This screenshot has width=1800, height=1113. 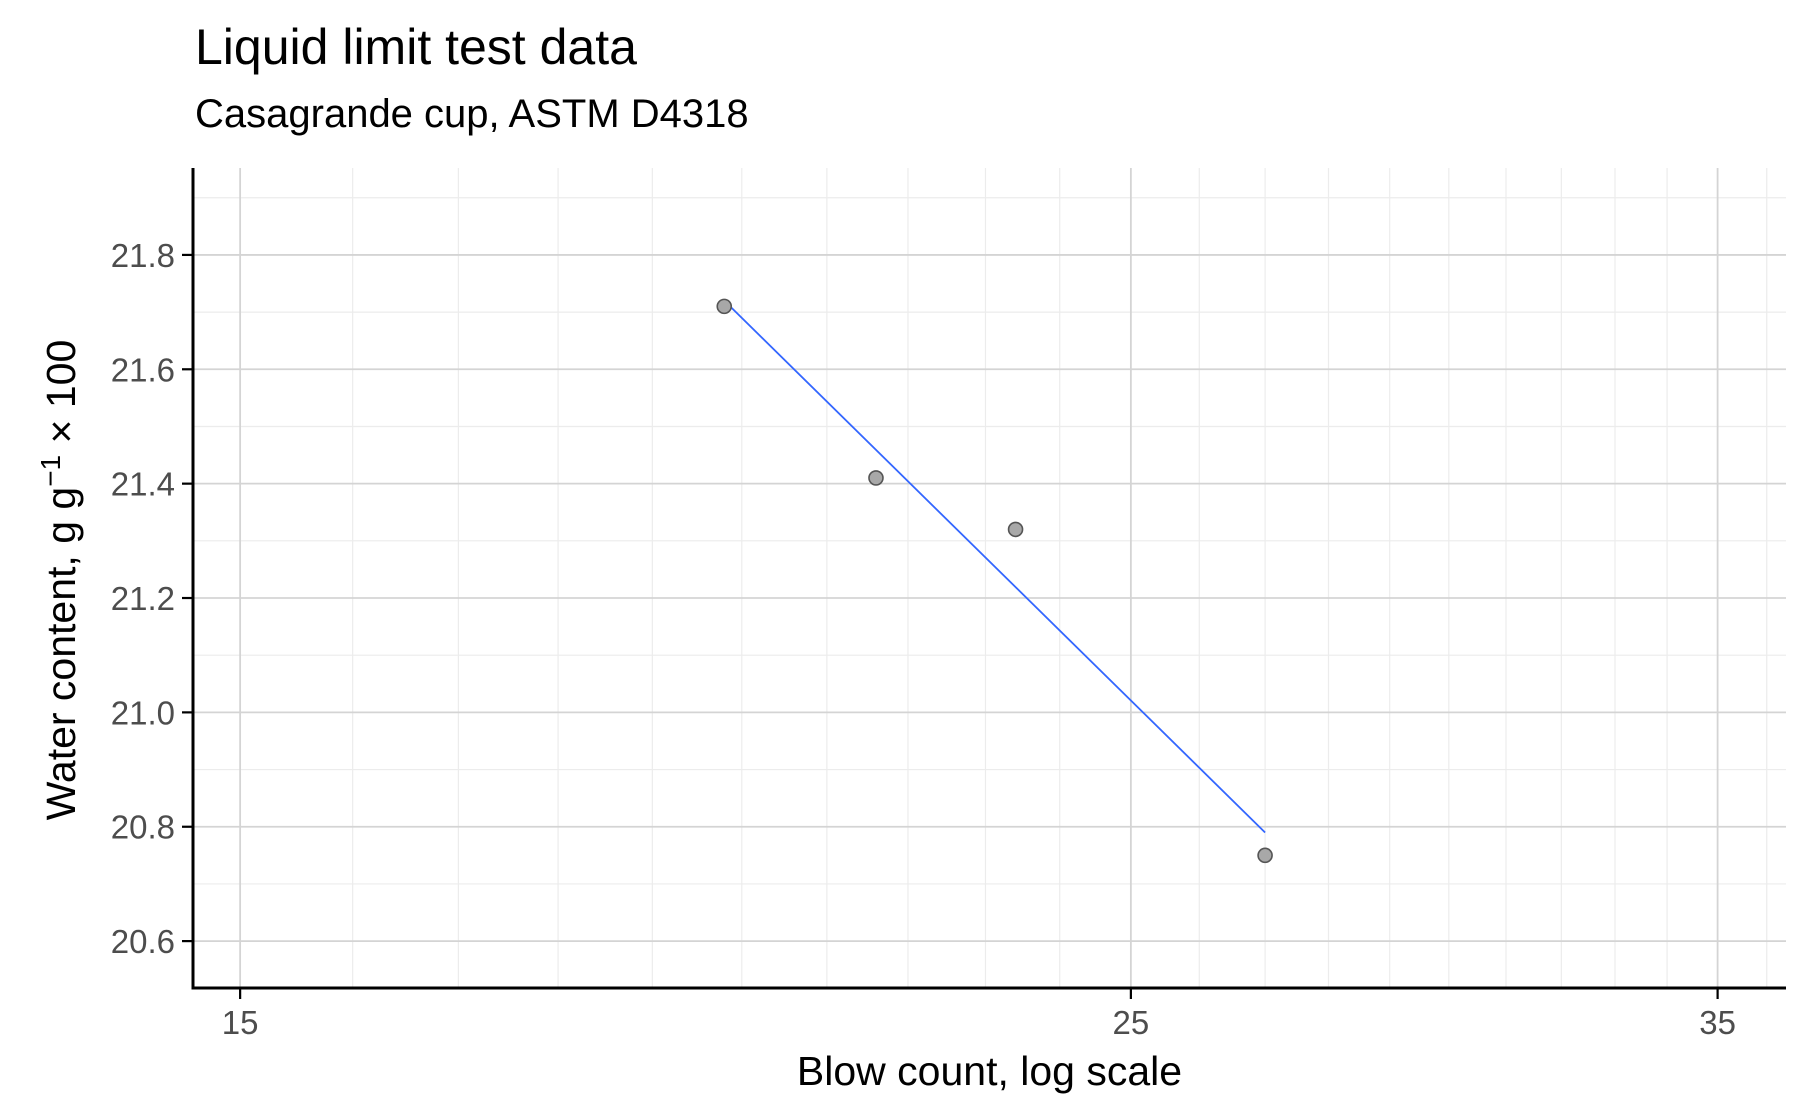 What do you see at coordinates (143, 369) in the screenshot?
I see `y-tick-label: 21.6` at bounding box center [143, 369].